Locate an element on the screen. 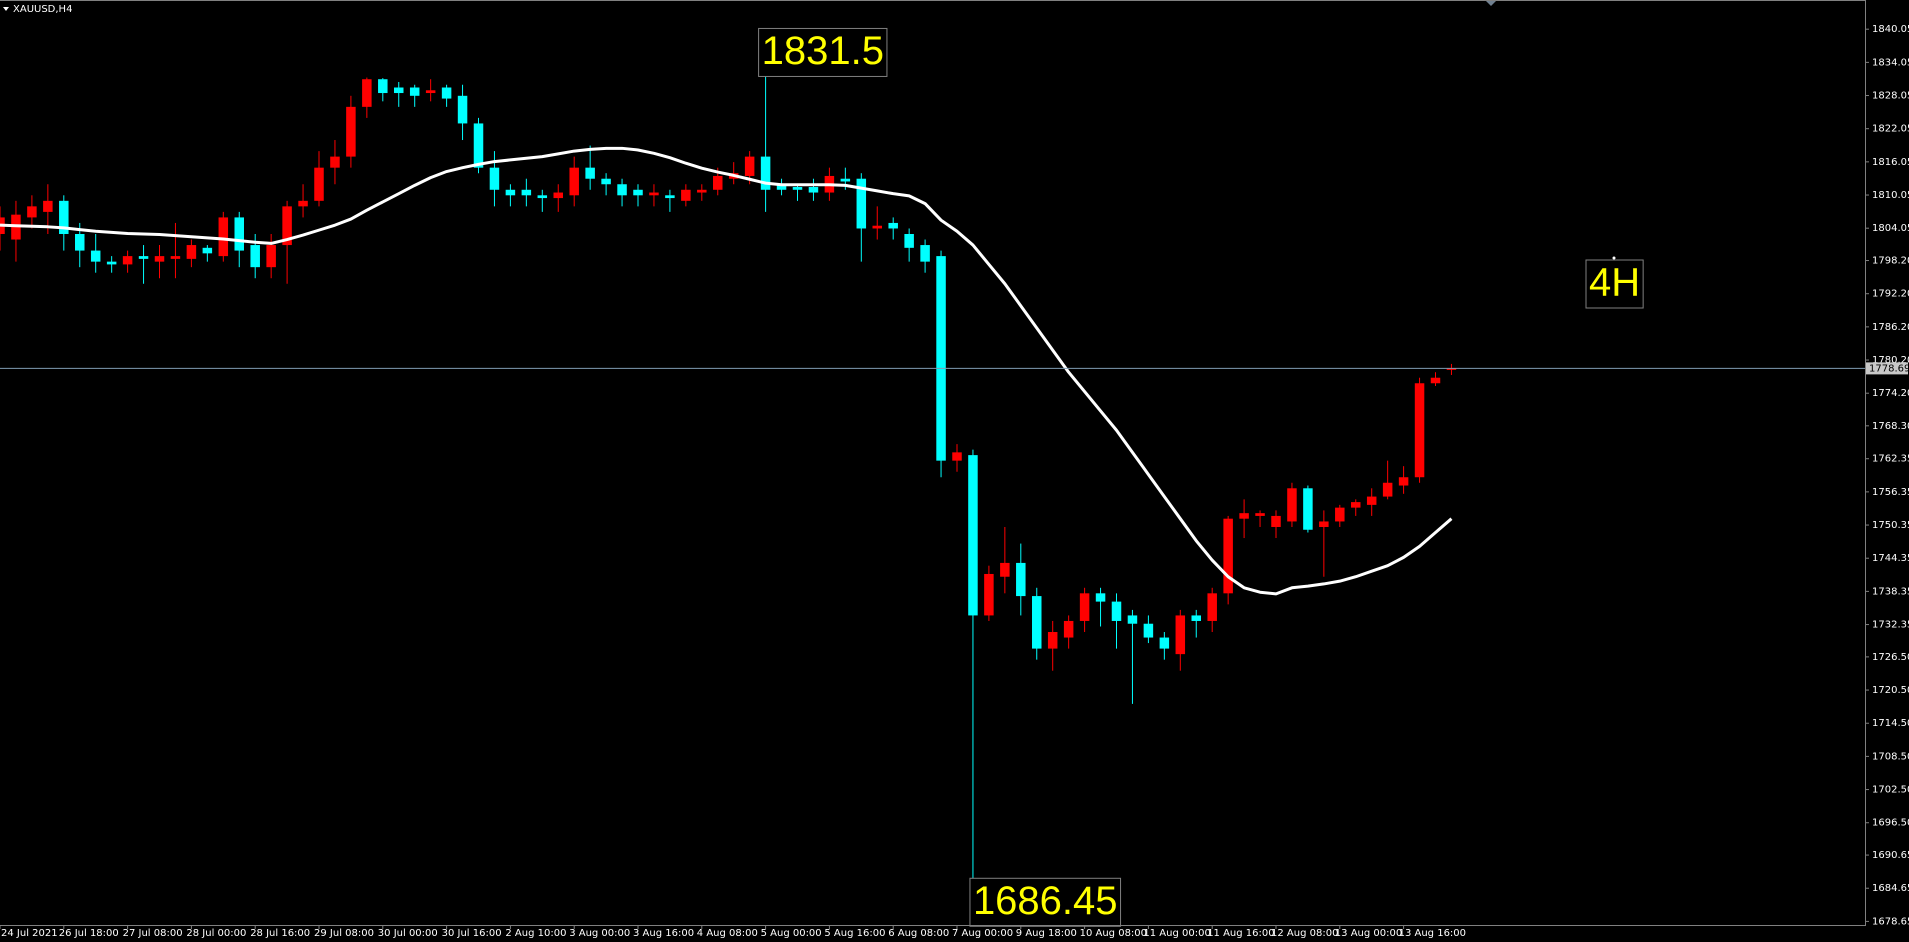 The height and width of the screenshot is (942, 1909). x-tick-label: 10 Aug 08:00 is located at coordinates (1113, 933).